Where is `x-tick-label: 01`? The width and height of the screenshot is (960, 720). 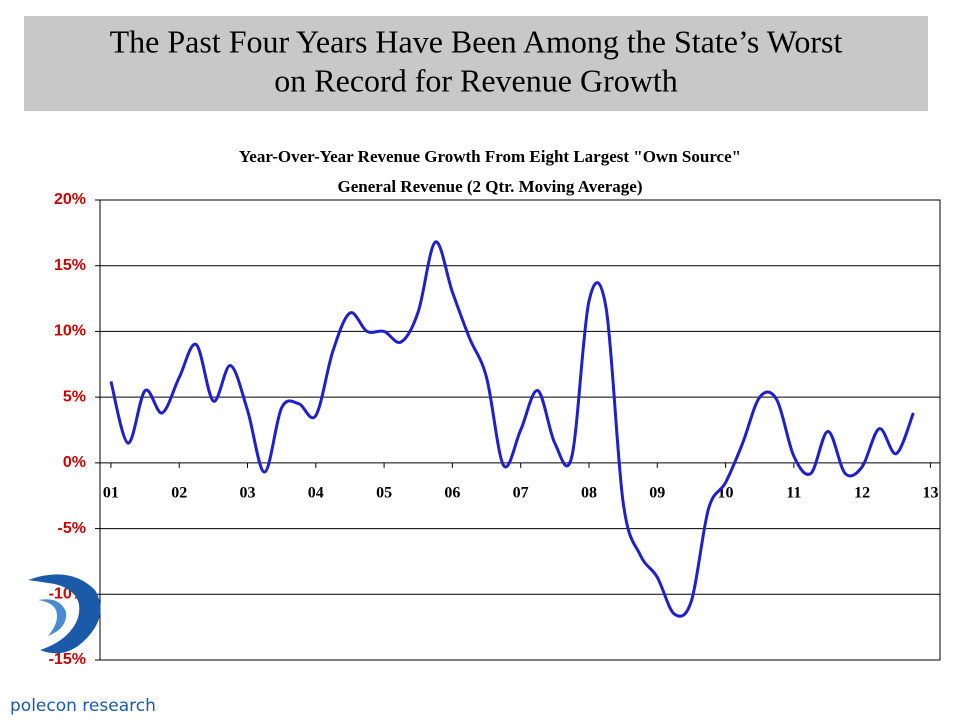 x-tick-label: 01 is located at coordinates (111, 493).